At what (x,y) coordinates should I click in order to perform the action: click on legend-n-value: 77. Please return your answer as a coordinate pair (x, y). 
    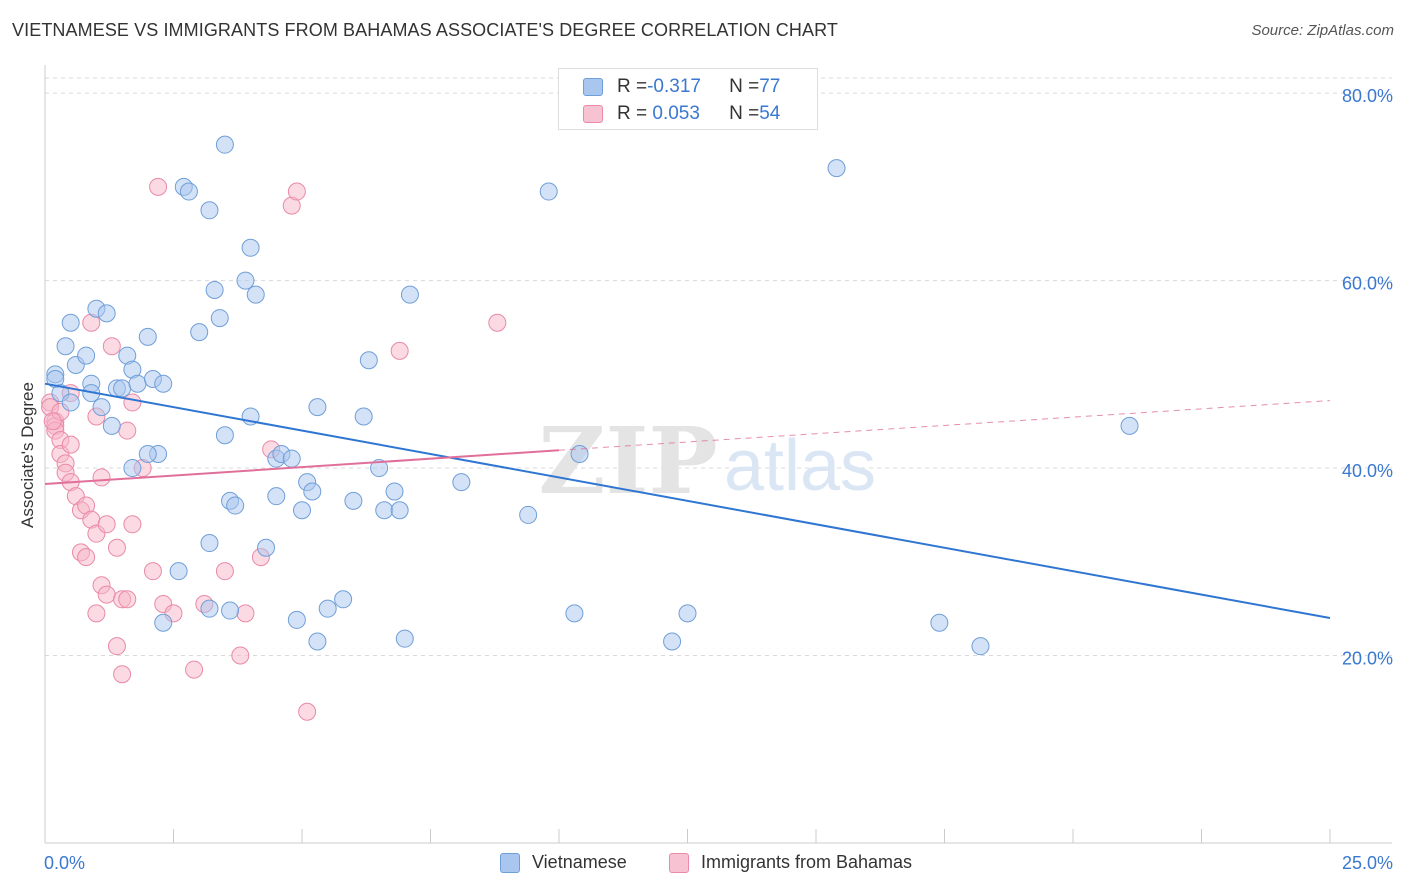
    Looking at the image, I should click on (770, 86).